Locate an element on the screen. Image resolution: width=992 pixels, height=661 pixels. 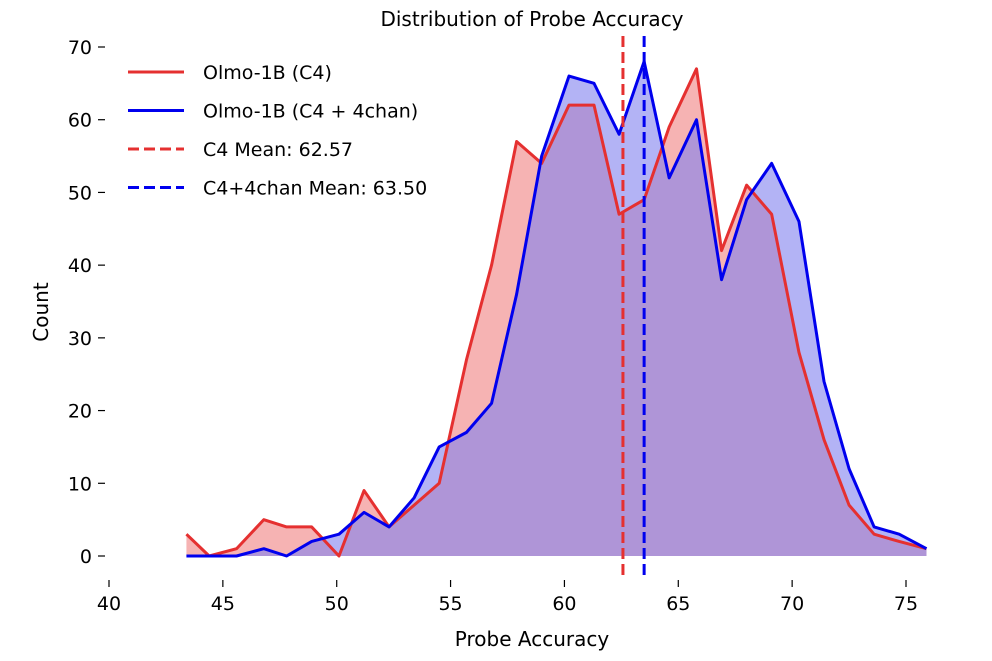
legend-label-0: Olmo-1B (C4) is located at coordinates (267, 73).